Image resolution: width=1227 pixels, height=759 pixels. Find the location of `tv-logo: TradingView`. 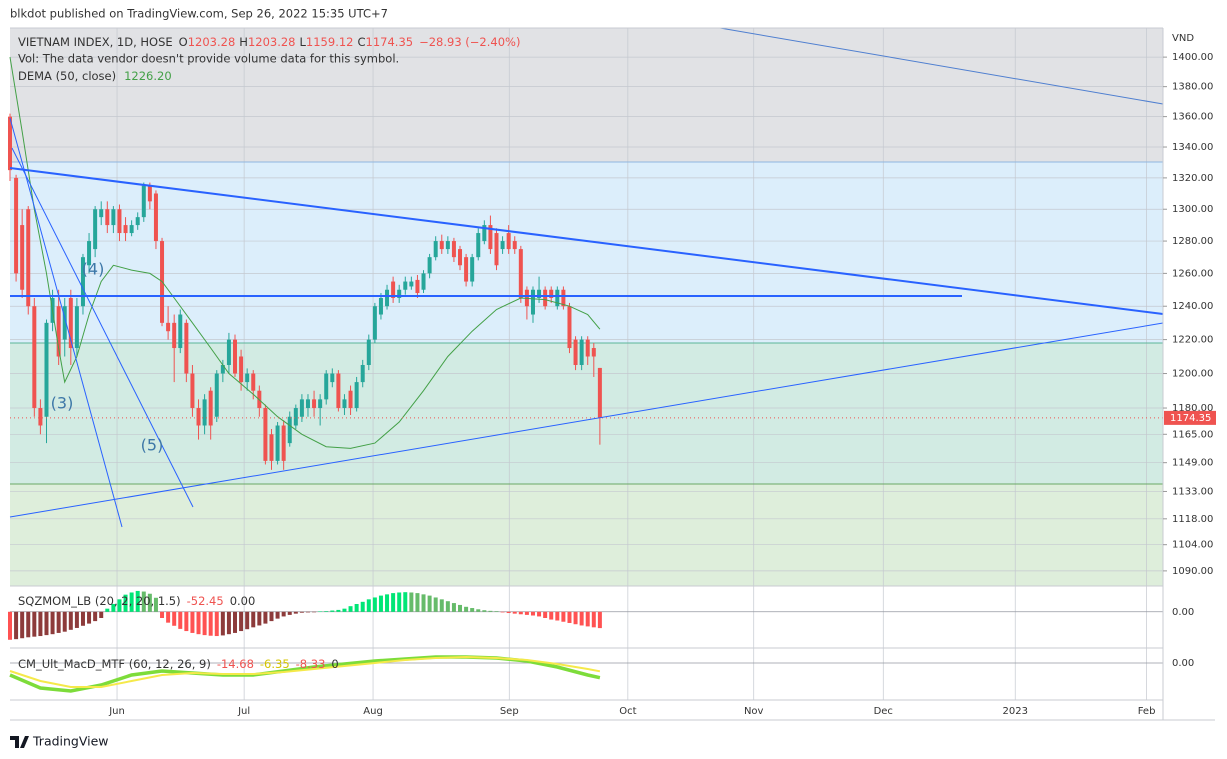

tv-logo: TradingView is located at coordinates (59, 741).